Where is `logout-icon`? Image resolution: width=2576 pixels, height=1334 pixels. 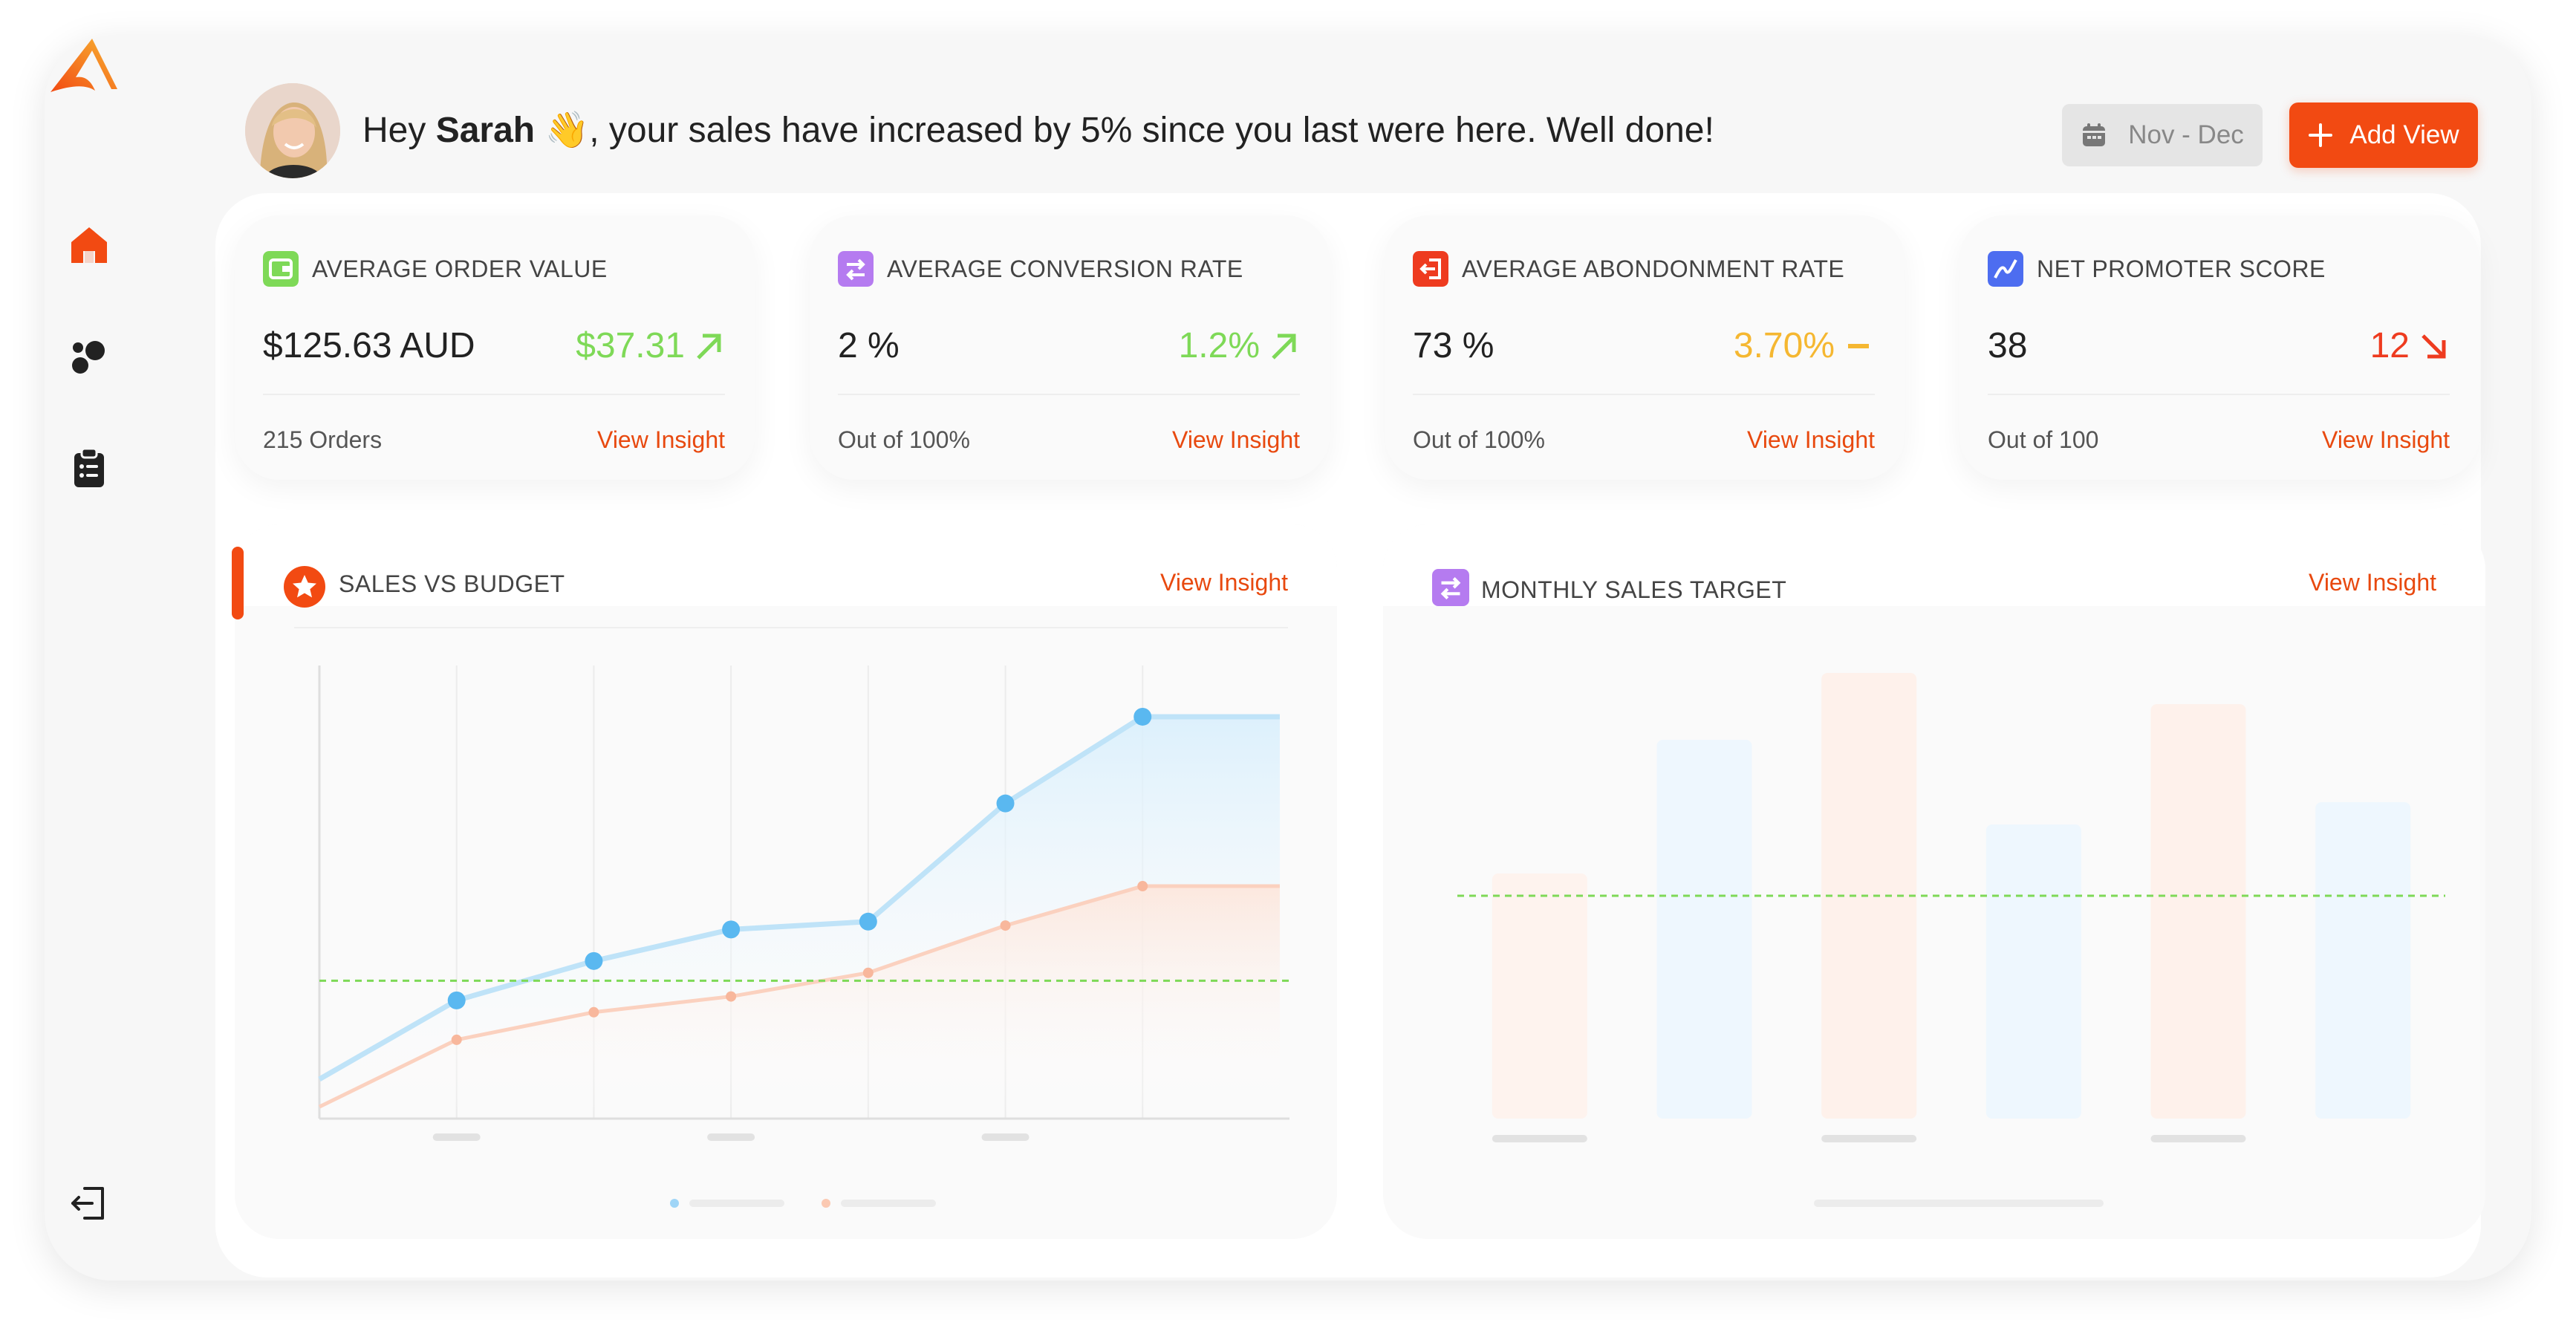
logout-icon is located at coordinates (89, 1203).